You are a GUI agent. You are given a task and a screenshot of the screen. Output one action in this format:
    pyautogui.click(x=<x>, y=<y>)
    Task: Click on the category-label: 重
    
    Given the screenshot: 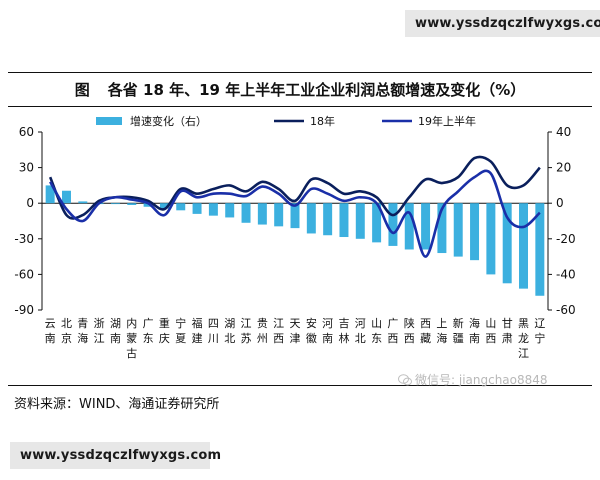 What is the action you would take?
    pyautogui.click(x=164, y=323)
    